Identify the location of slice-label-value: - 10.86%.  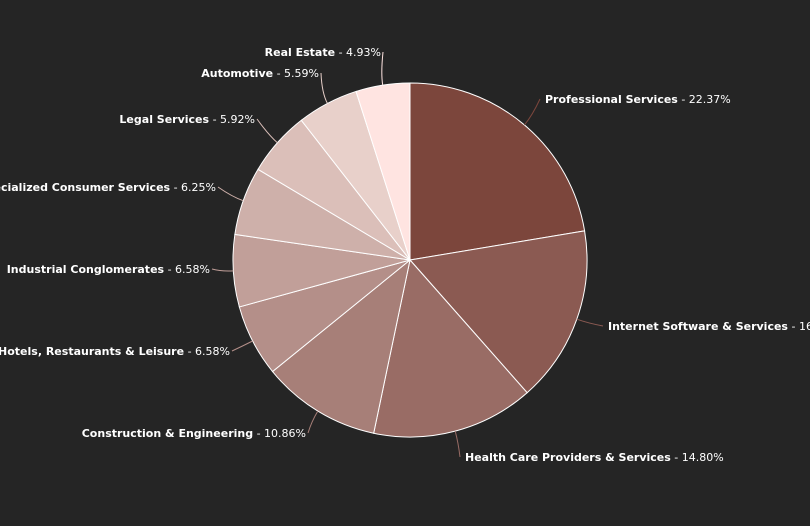
(279, 433).